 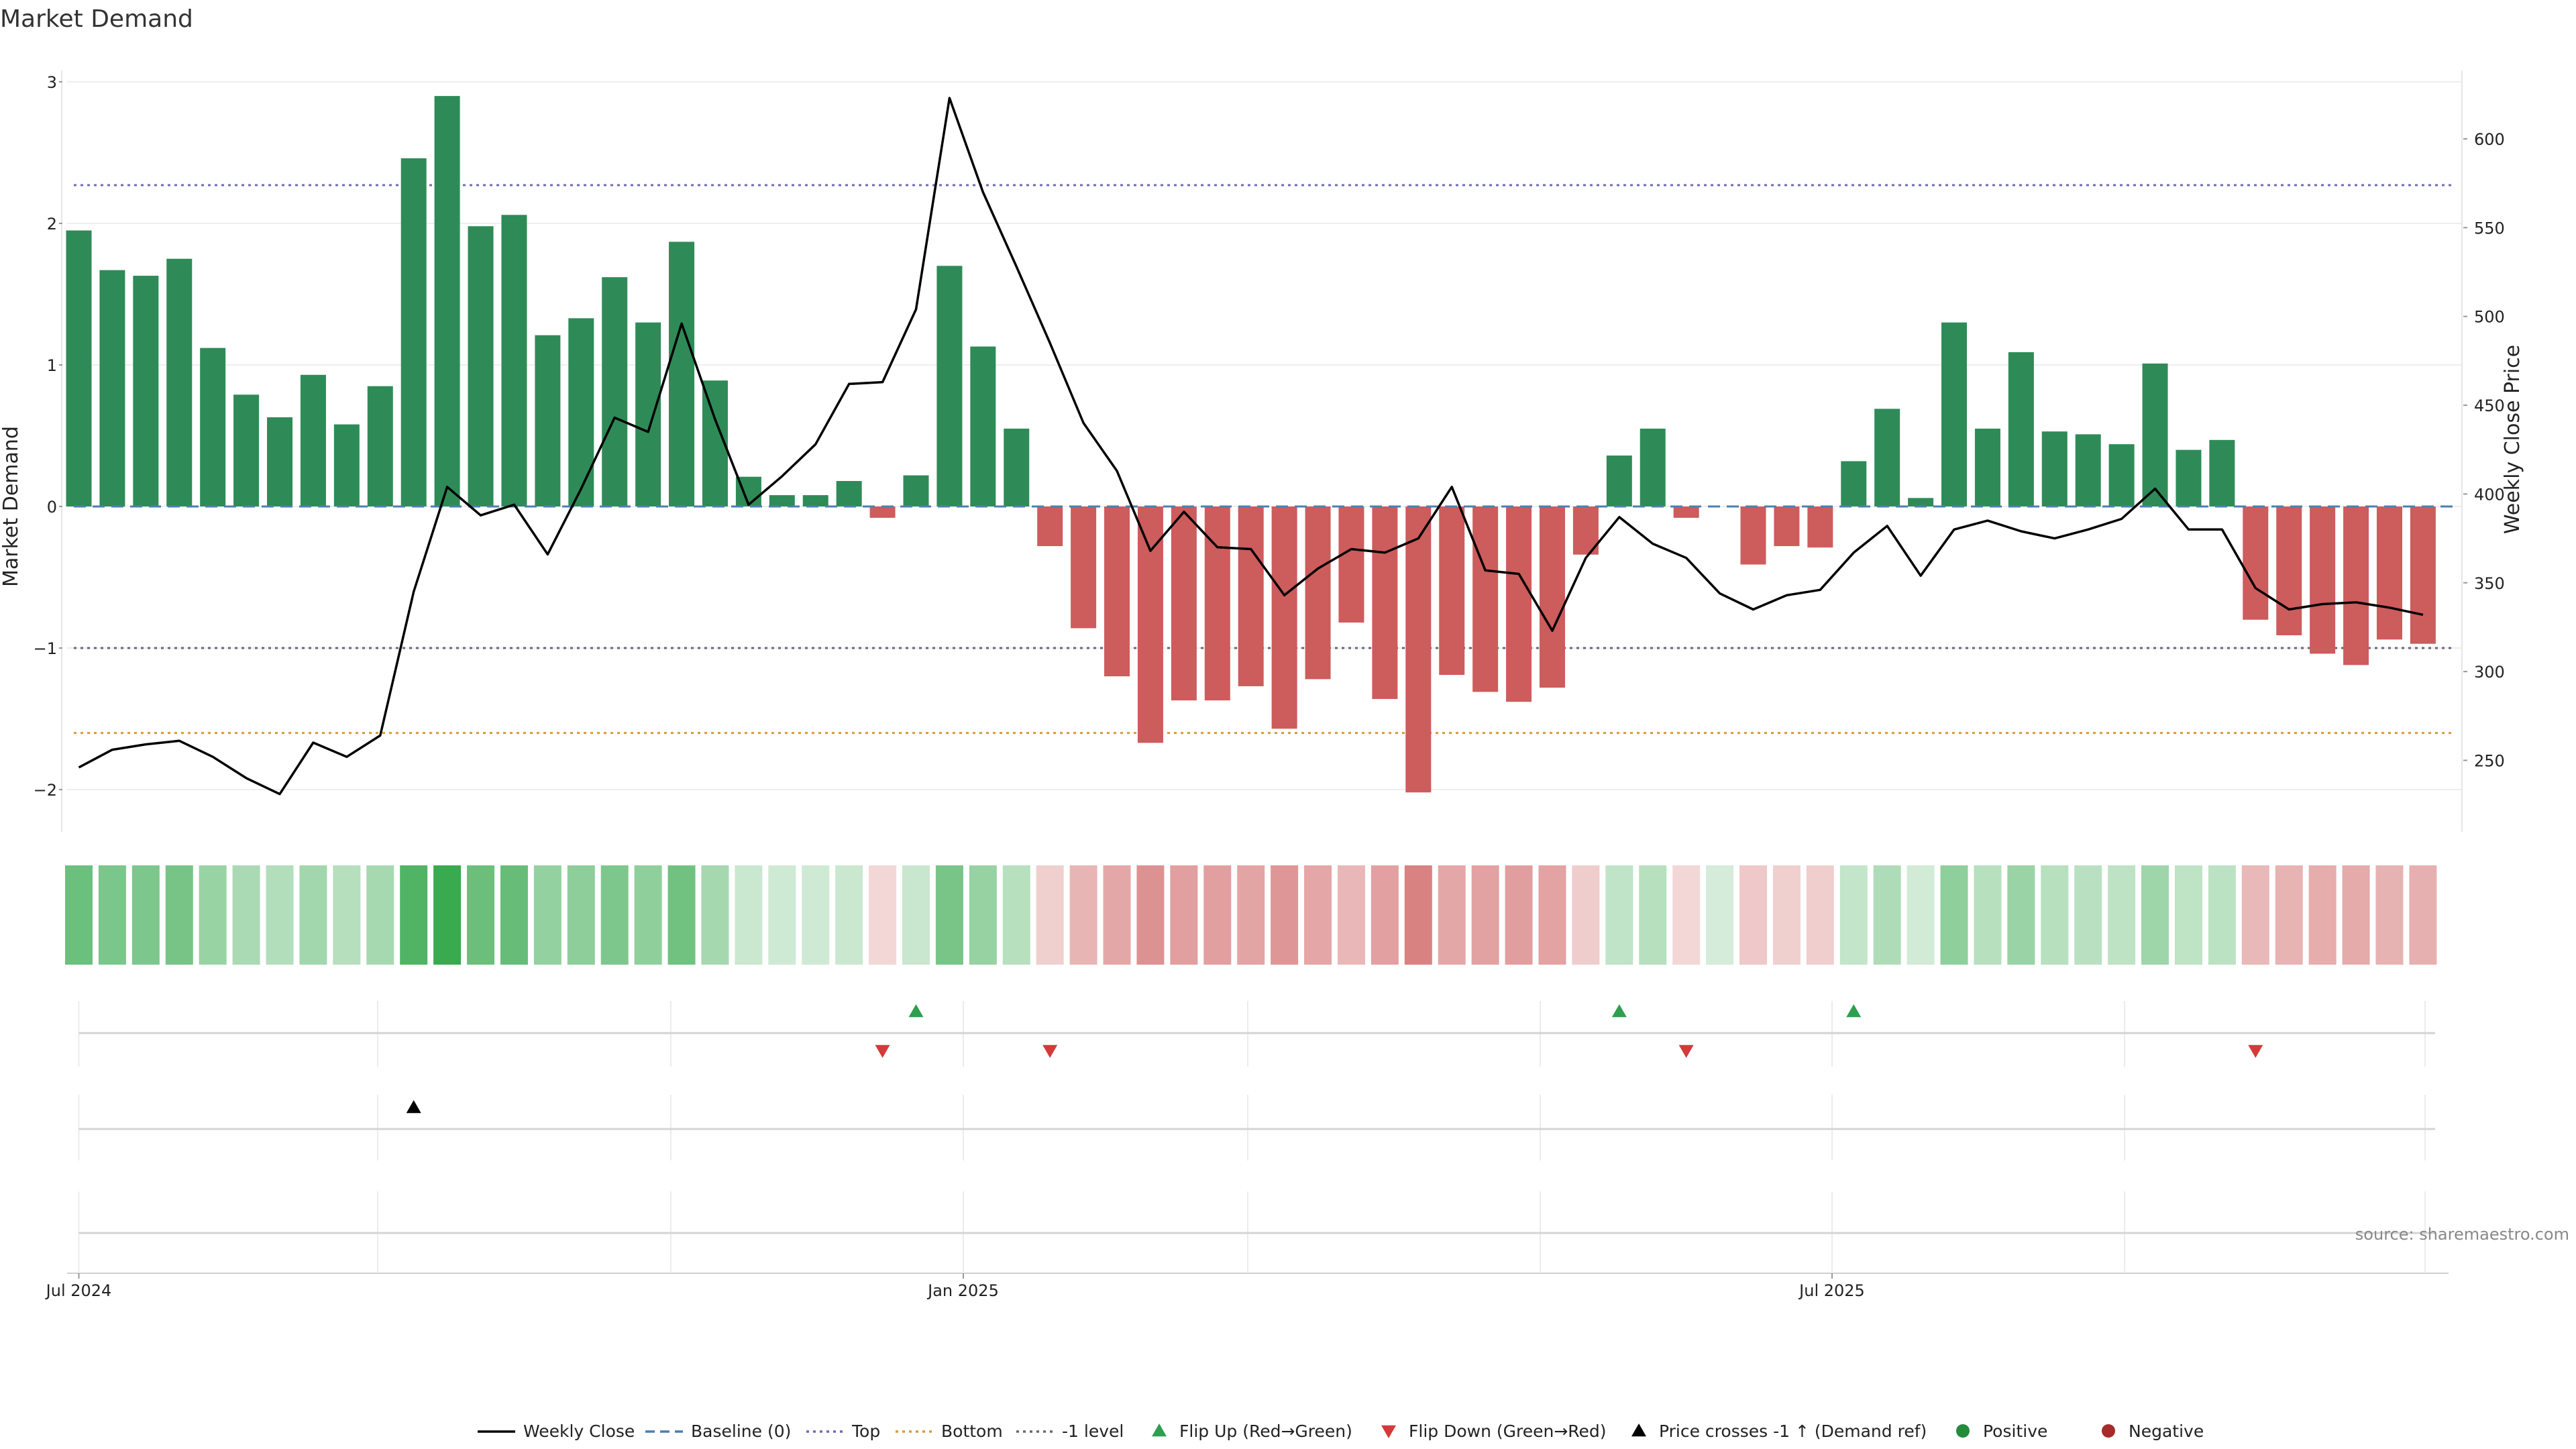 What do you see at coordinates (96, 19) in the screenshot?
I see `chart-title: Market Demand` at bounding box center [96, 19].